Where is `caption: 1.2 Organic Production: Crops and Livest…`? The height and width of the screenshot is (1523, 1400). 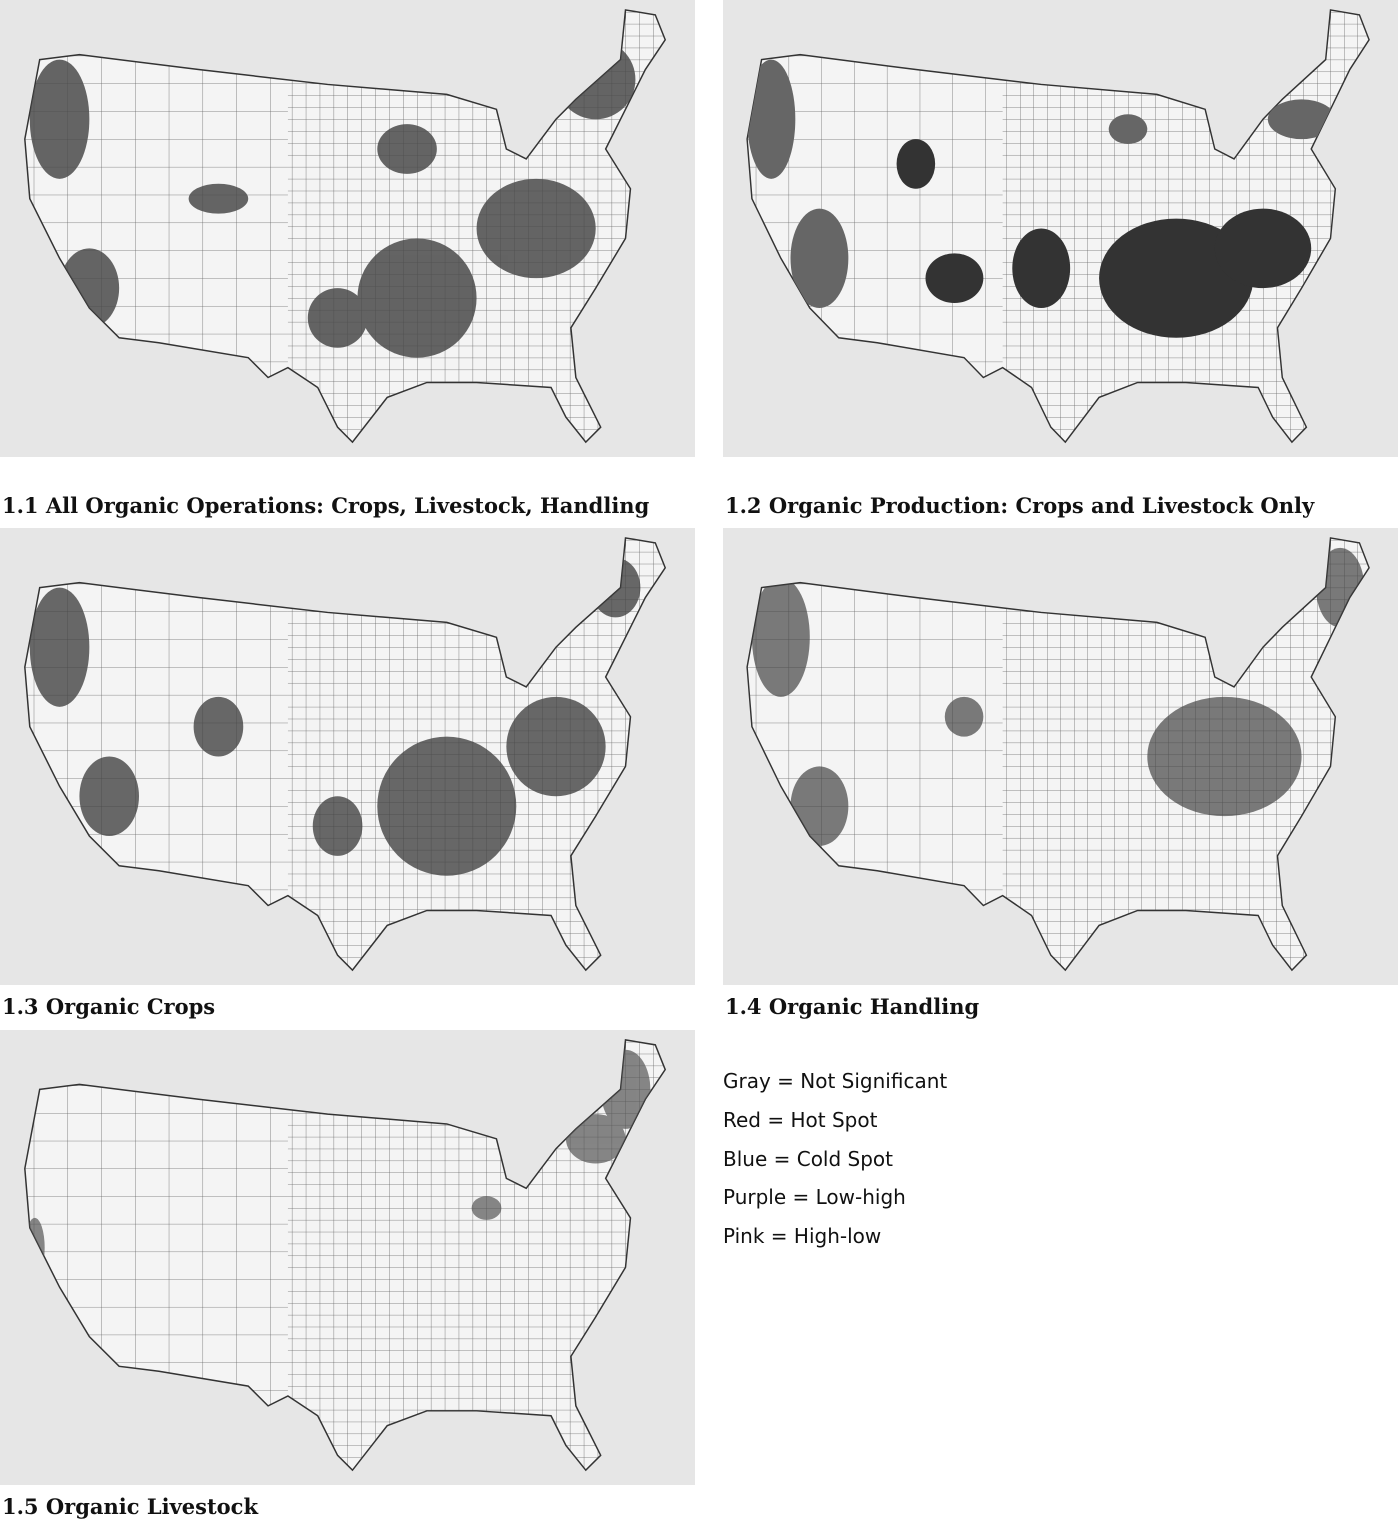
caption: 1.2 Organic Production: Crops and Livest… is located at coordinates (1020, 505).